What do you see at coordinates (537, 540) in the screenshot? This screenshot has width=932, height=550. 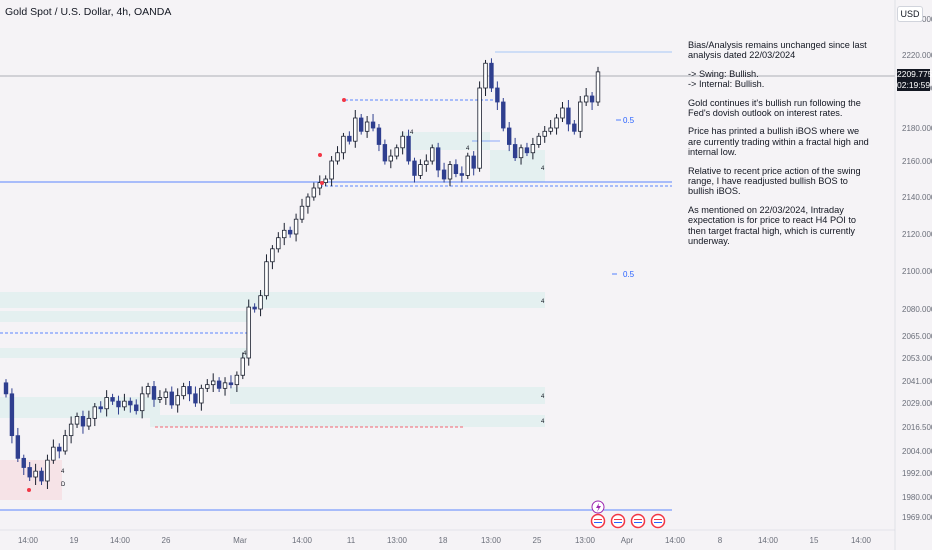 I see `time-tick-label: 25` at bounding box center [537, 540].